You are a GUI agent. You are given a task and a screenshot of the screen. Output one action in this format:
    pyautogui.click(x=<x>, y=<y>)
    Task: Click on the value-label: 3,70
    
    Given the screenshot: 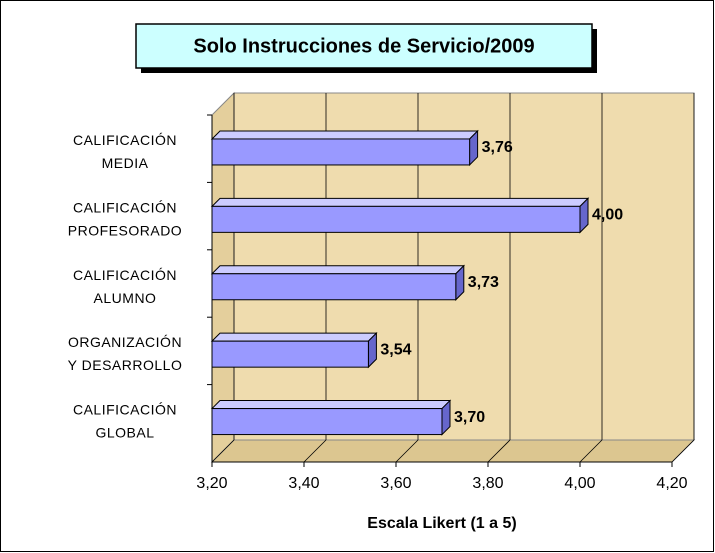 What is the action you would take?
    pyautogui.click(x=469, y=417)
    